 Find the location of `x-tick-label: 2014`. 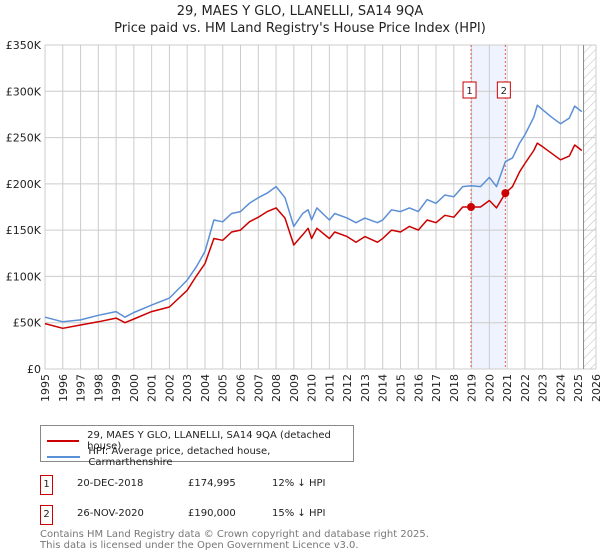

x-tick-label: 2014 is located at coordinates (383, 388).